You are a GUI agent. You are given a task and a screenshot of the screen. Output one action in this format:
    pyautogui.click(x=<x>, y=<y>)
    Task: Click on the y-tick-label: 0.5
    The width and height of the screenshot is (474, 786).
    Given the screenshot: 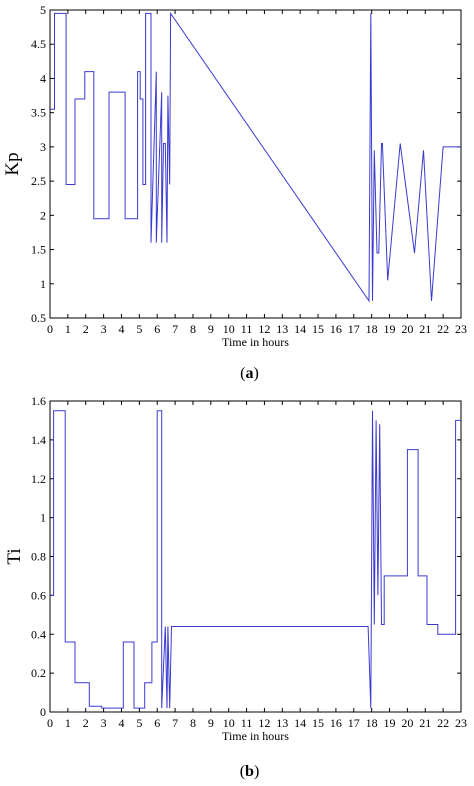 What is the action you would take?
    pyautogui.click(x=38, y=318)
    